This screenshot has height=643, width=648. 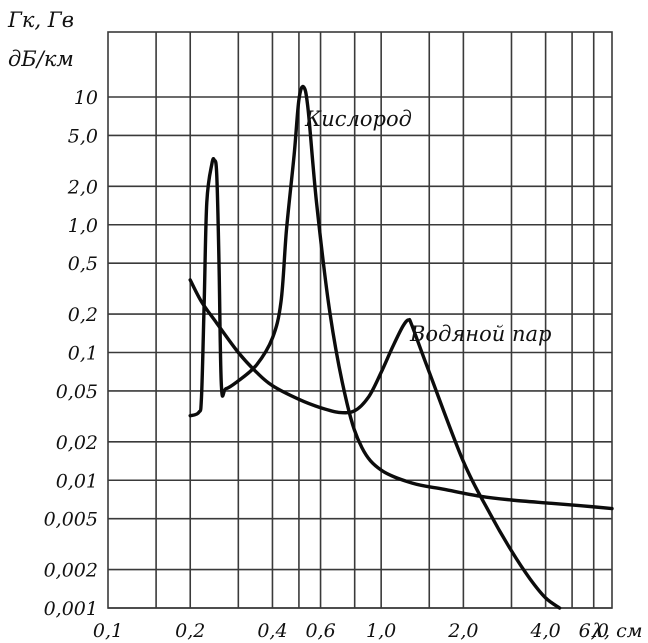 What do you see at coordinates (320, 631) in the screenshot?
I see `x-tick-label: 0,6` at bounding box center [320, 631].